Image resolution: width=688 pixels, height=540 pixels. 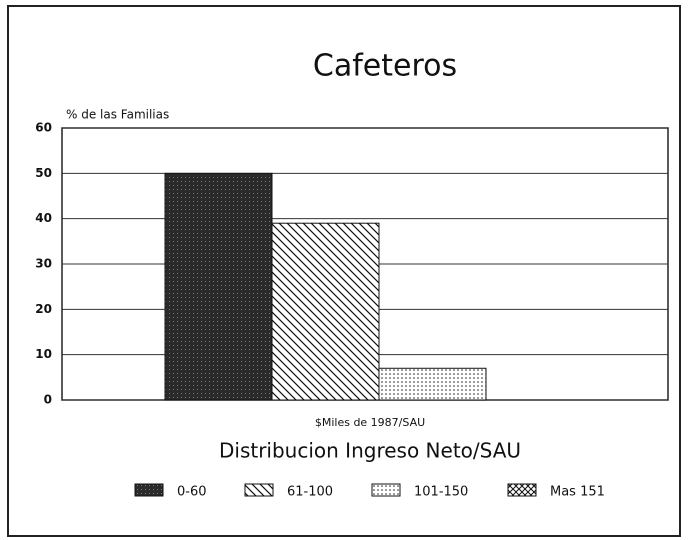 What do you see at coordinates (43, 128) in the screenshot?
I see `y-tick-label: 60` at bounding box center [43, 128].